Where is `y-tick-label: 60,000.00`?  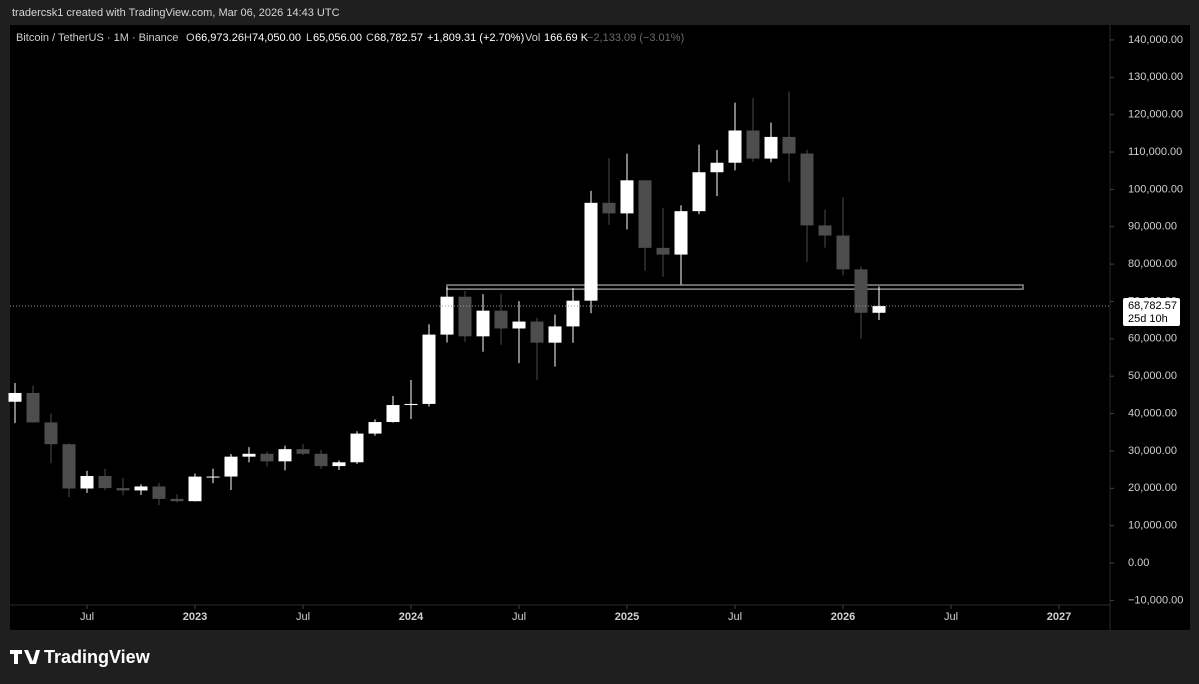 y-tick-label: 60,000.00 is located at coordinates (1152, 339).